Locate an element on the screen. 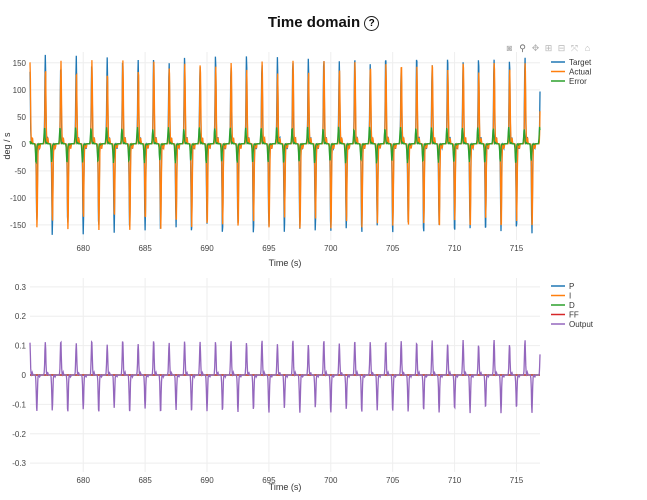 The height and width of the screenshot is (500, 647). camera-icon: ◙ is located at coordinates (509, 48).